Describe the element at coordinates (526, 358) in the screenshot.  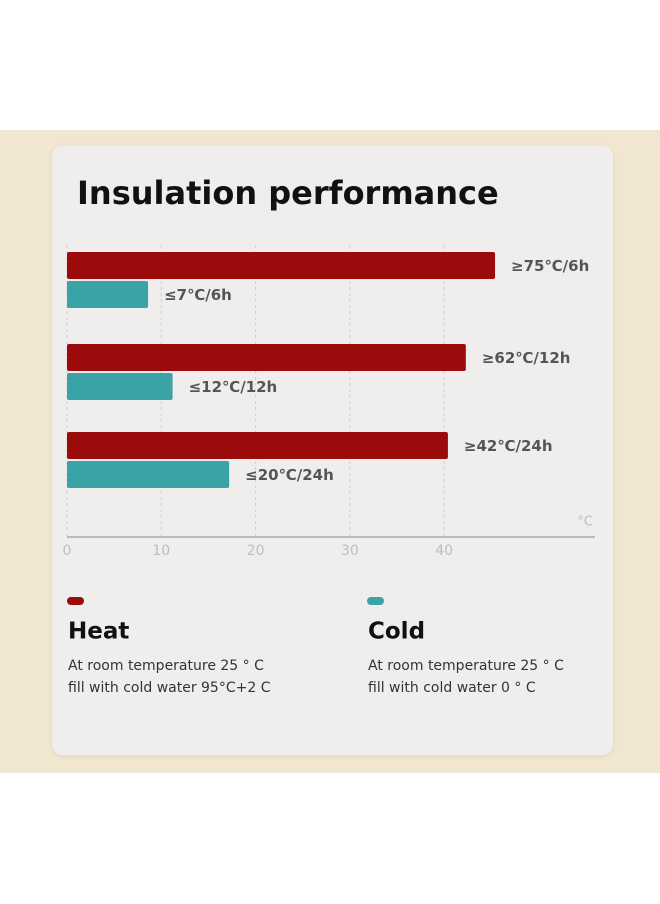
I see `bar-label: ≥62℃/12h` at that location.